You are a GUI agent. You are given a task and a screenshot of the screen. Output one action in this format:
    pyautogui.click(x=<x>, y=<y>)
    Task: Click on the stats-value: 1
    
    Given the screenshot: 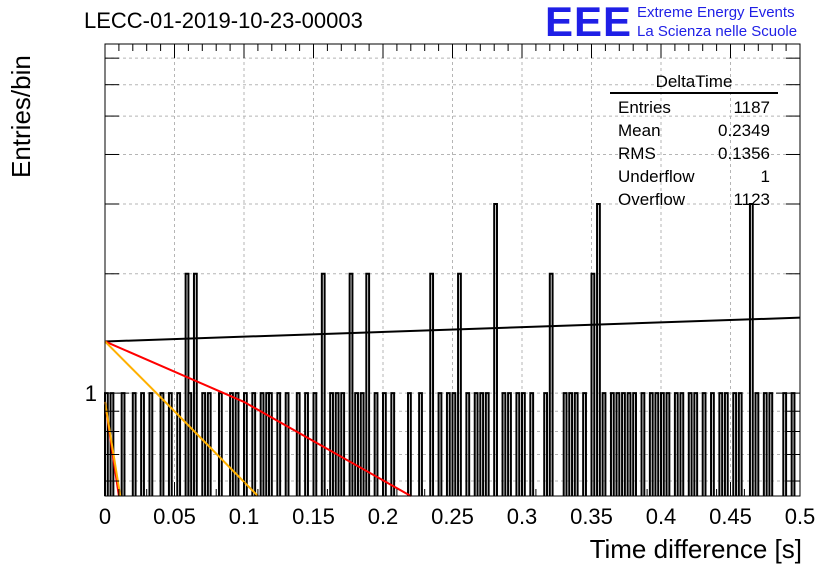 What is the action you would take?
    pyautogui.click(x=765, y=176)
    